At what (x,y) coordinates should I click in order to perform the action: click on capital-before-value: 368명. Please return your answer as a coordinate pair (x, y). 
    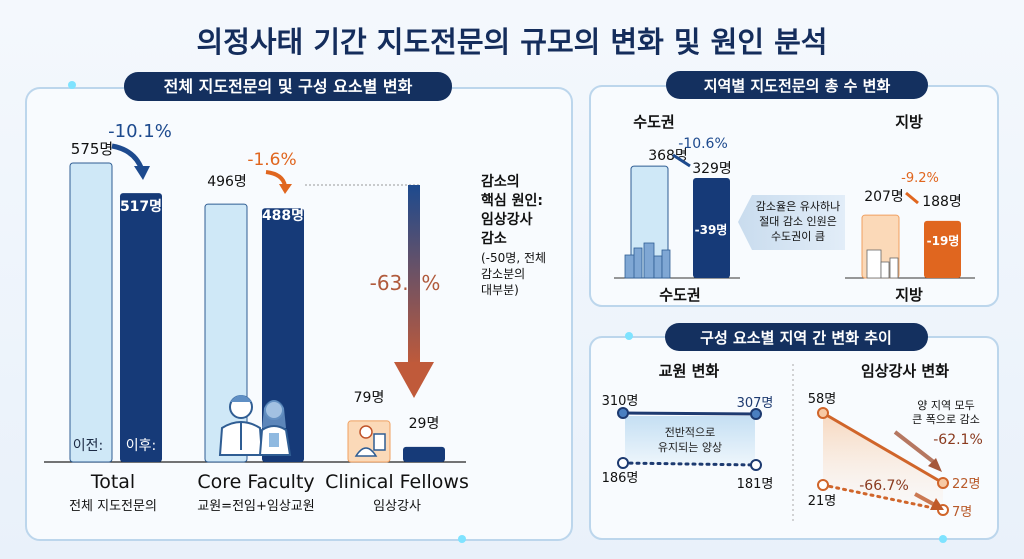
    Looking at the image, I should click on (668, 156).